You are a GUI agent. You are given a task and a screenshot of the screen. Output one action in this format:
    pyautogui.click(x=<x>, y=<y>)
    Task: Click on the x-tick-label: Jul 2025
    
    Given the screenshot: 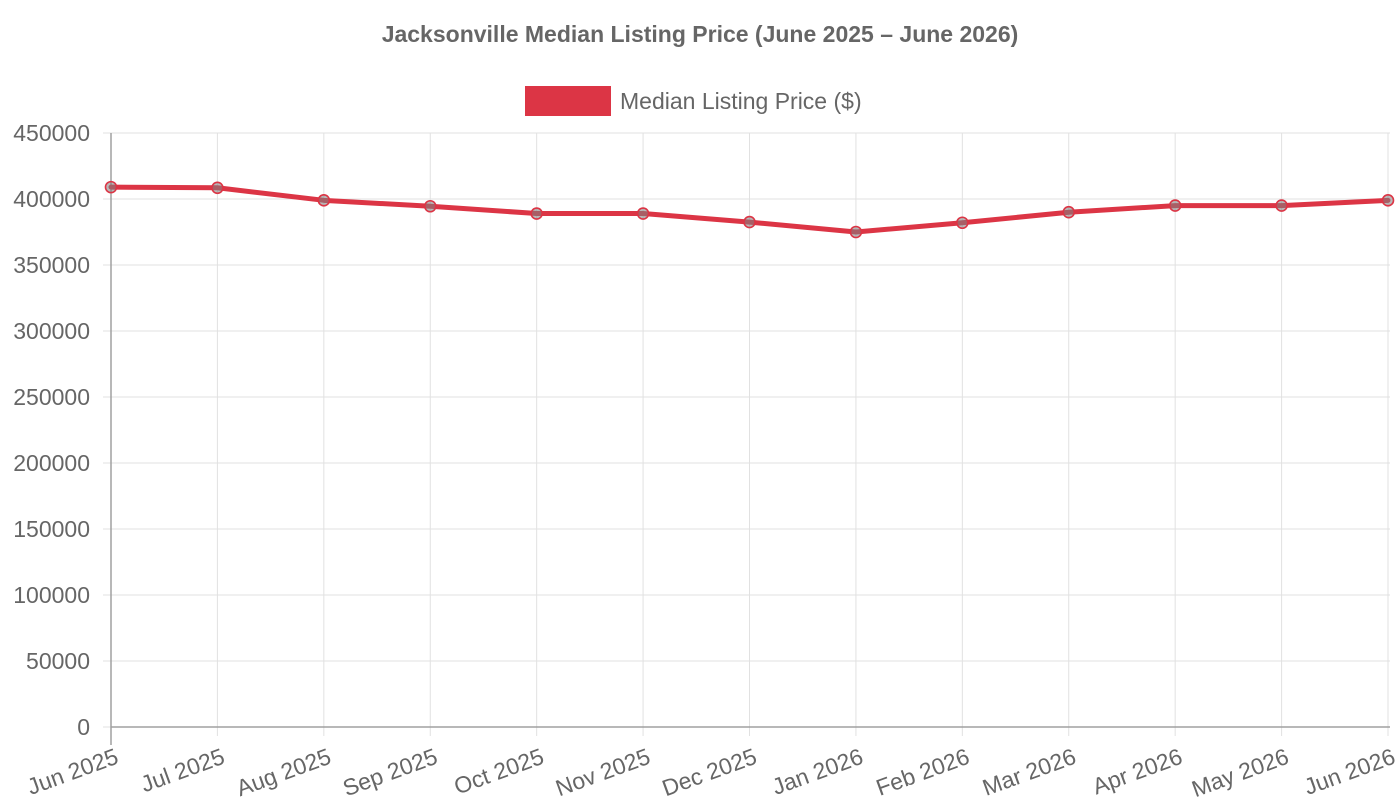 What is the action you would take?
    pyautogui.click(x=182, y=770)
    